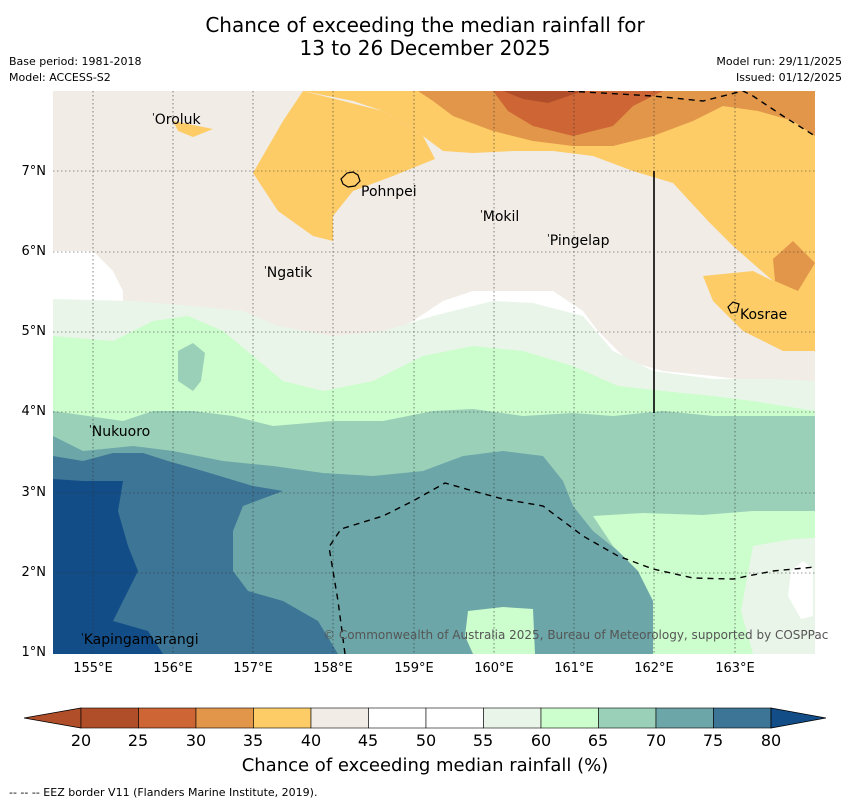 The image size is (850, 804). What do you see at coordinates (368, 740) in the screenshot?
I see `colorbar-label-45: 45` at bounding box center [368, 740].